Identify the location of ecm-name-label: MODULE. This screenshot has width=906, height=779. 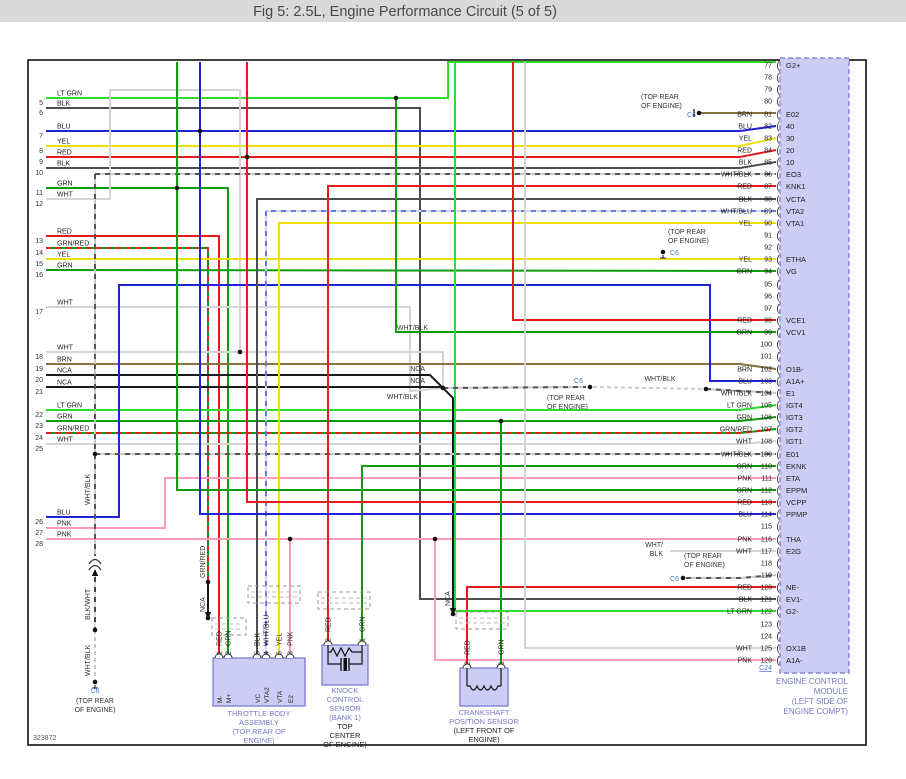
(831, 691).